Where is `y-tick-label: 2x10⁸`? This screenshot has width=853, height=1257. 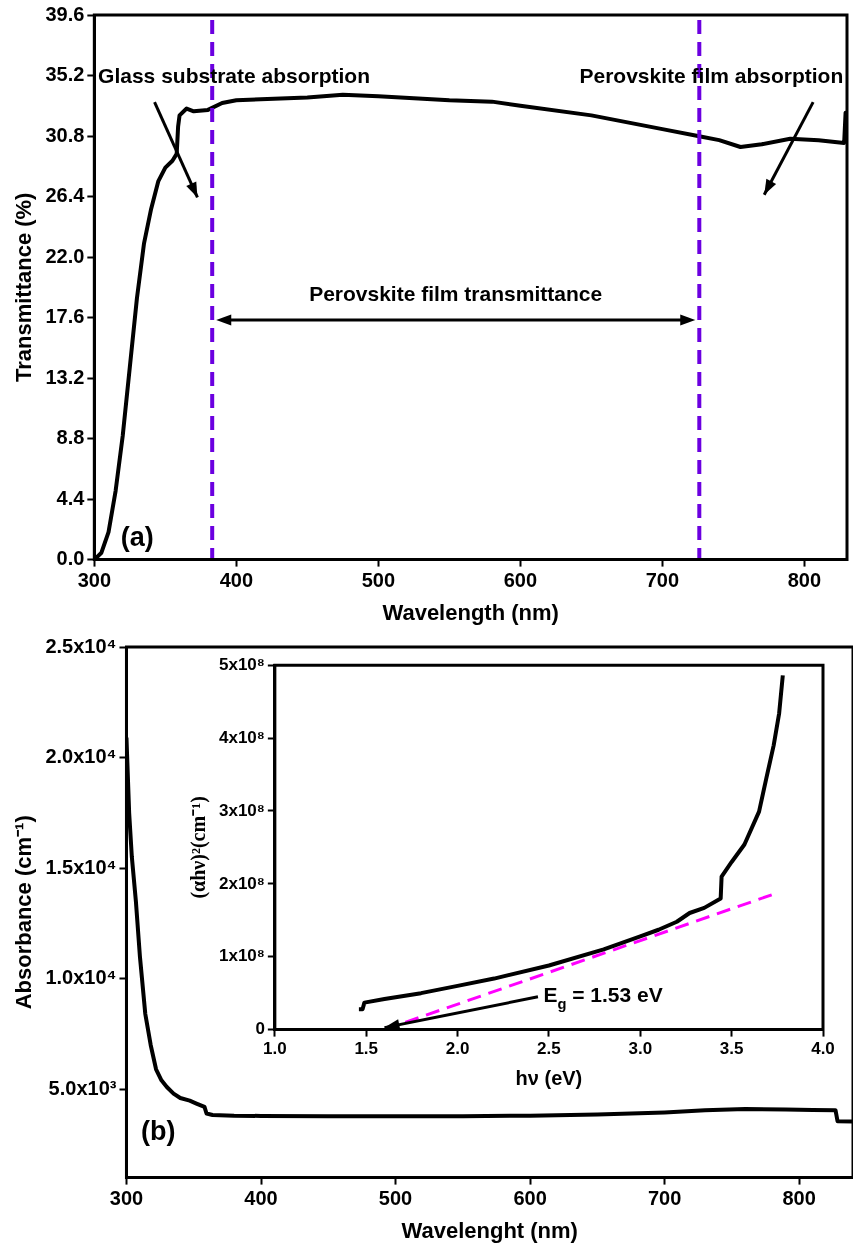
y-tick-label: 2x10⁸ is located at coordinates (241, 883).